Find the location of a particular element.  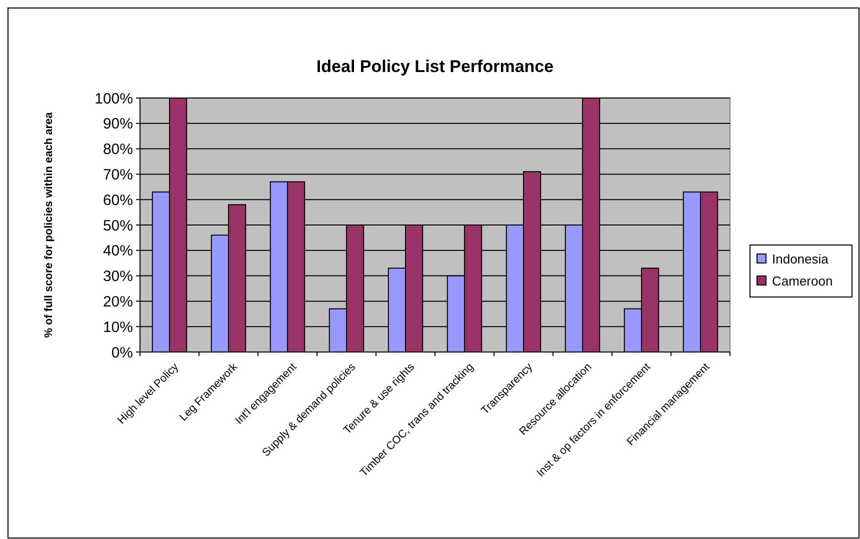

y-tick-label: 100% is located at coordinates (113, 99).